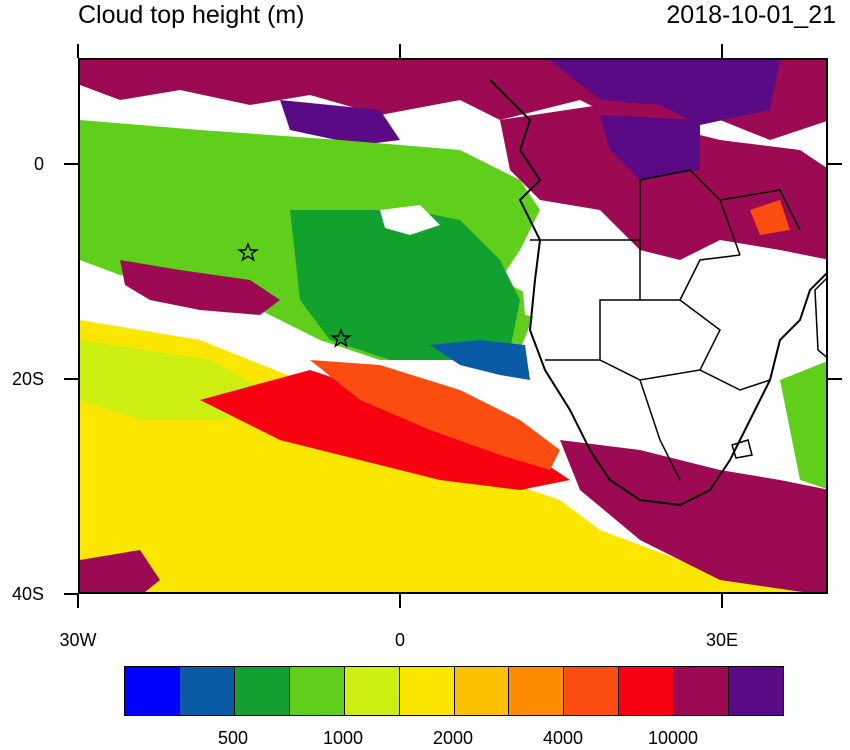 Image resolution: width=850 pixels, height=750 pixels. What do you see at coordinates (200, 287) in the screenshot?
I see `cloud-region-streak-maroon` at bounding box center [200, 287].